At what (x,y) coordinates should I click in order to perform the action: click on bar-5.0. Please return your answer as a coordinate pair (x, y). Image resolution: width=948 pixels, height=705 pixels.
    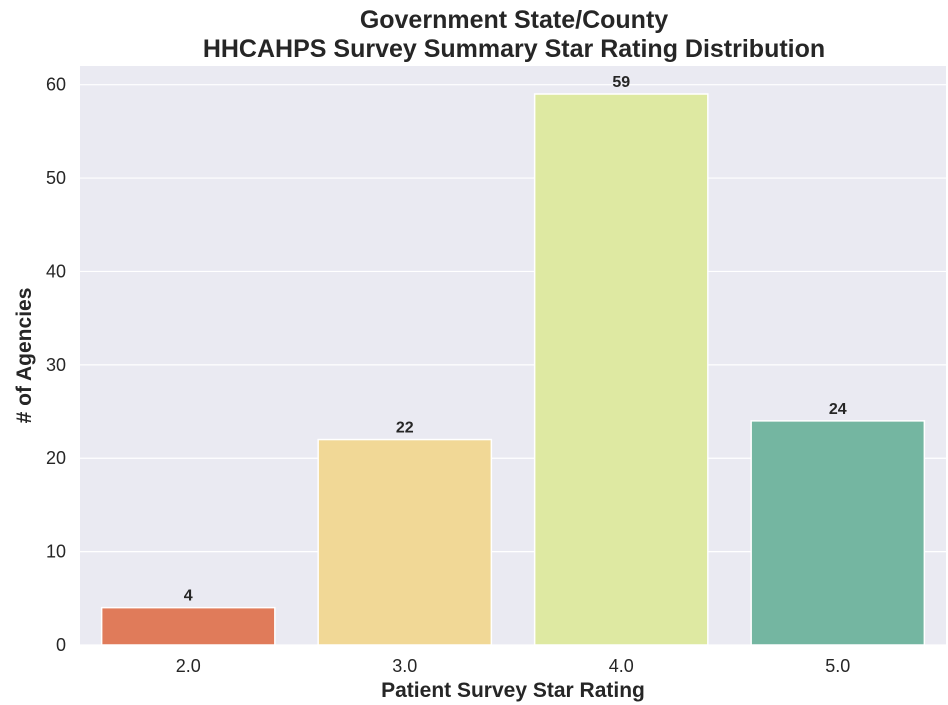
    Looking at the image, I should click on (838, 533).